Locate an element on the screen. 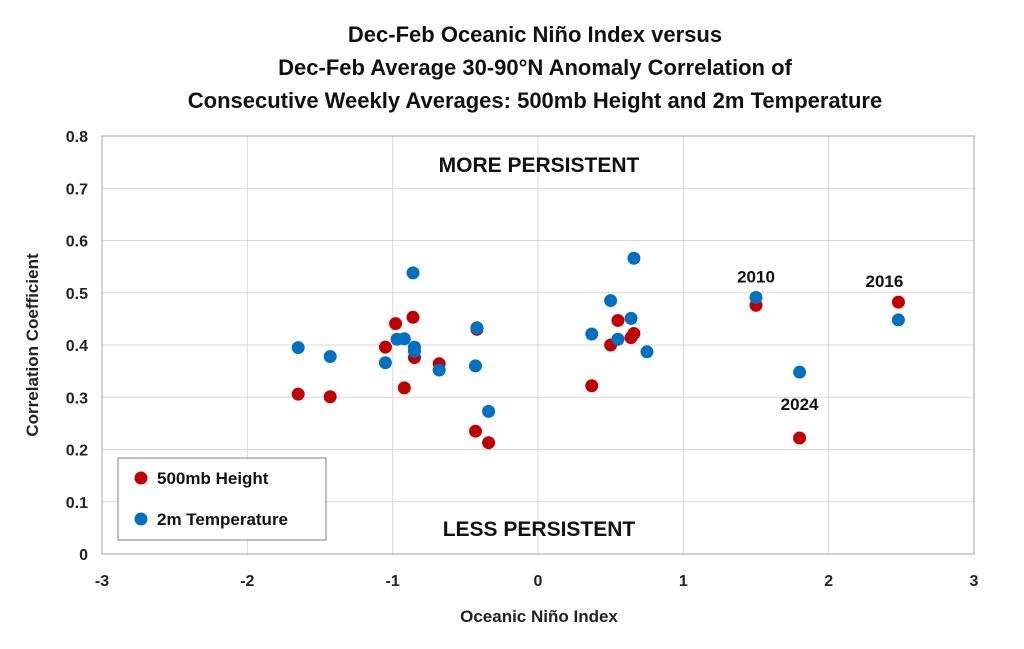  y-tick-labels: 0 0.1 0.2 0.3 0.4 0.5 0.6 0.7 0.8 is located at coordinates (77, 346).